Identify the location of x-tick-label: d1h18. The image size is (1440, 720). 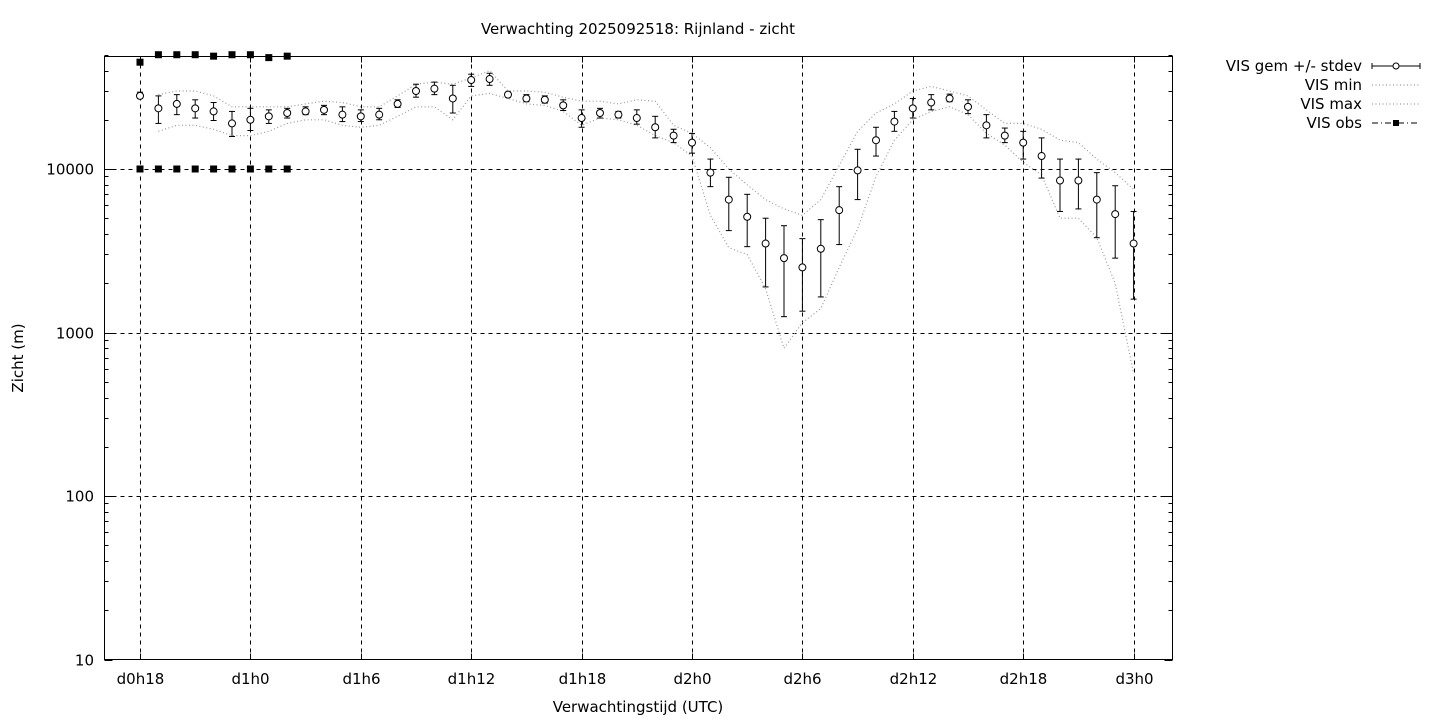
(583, 679).